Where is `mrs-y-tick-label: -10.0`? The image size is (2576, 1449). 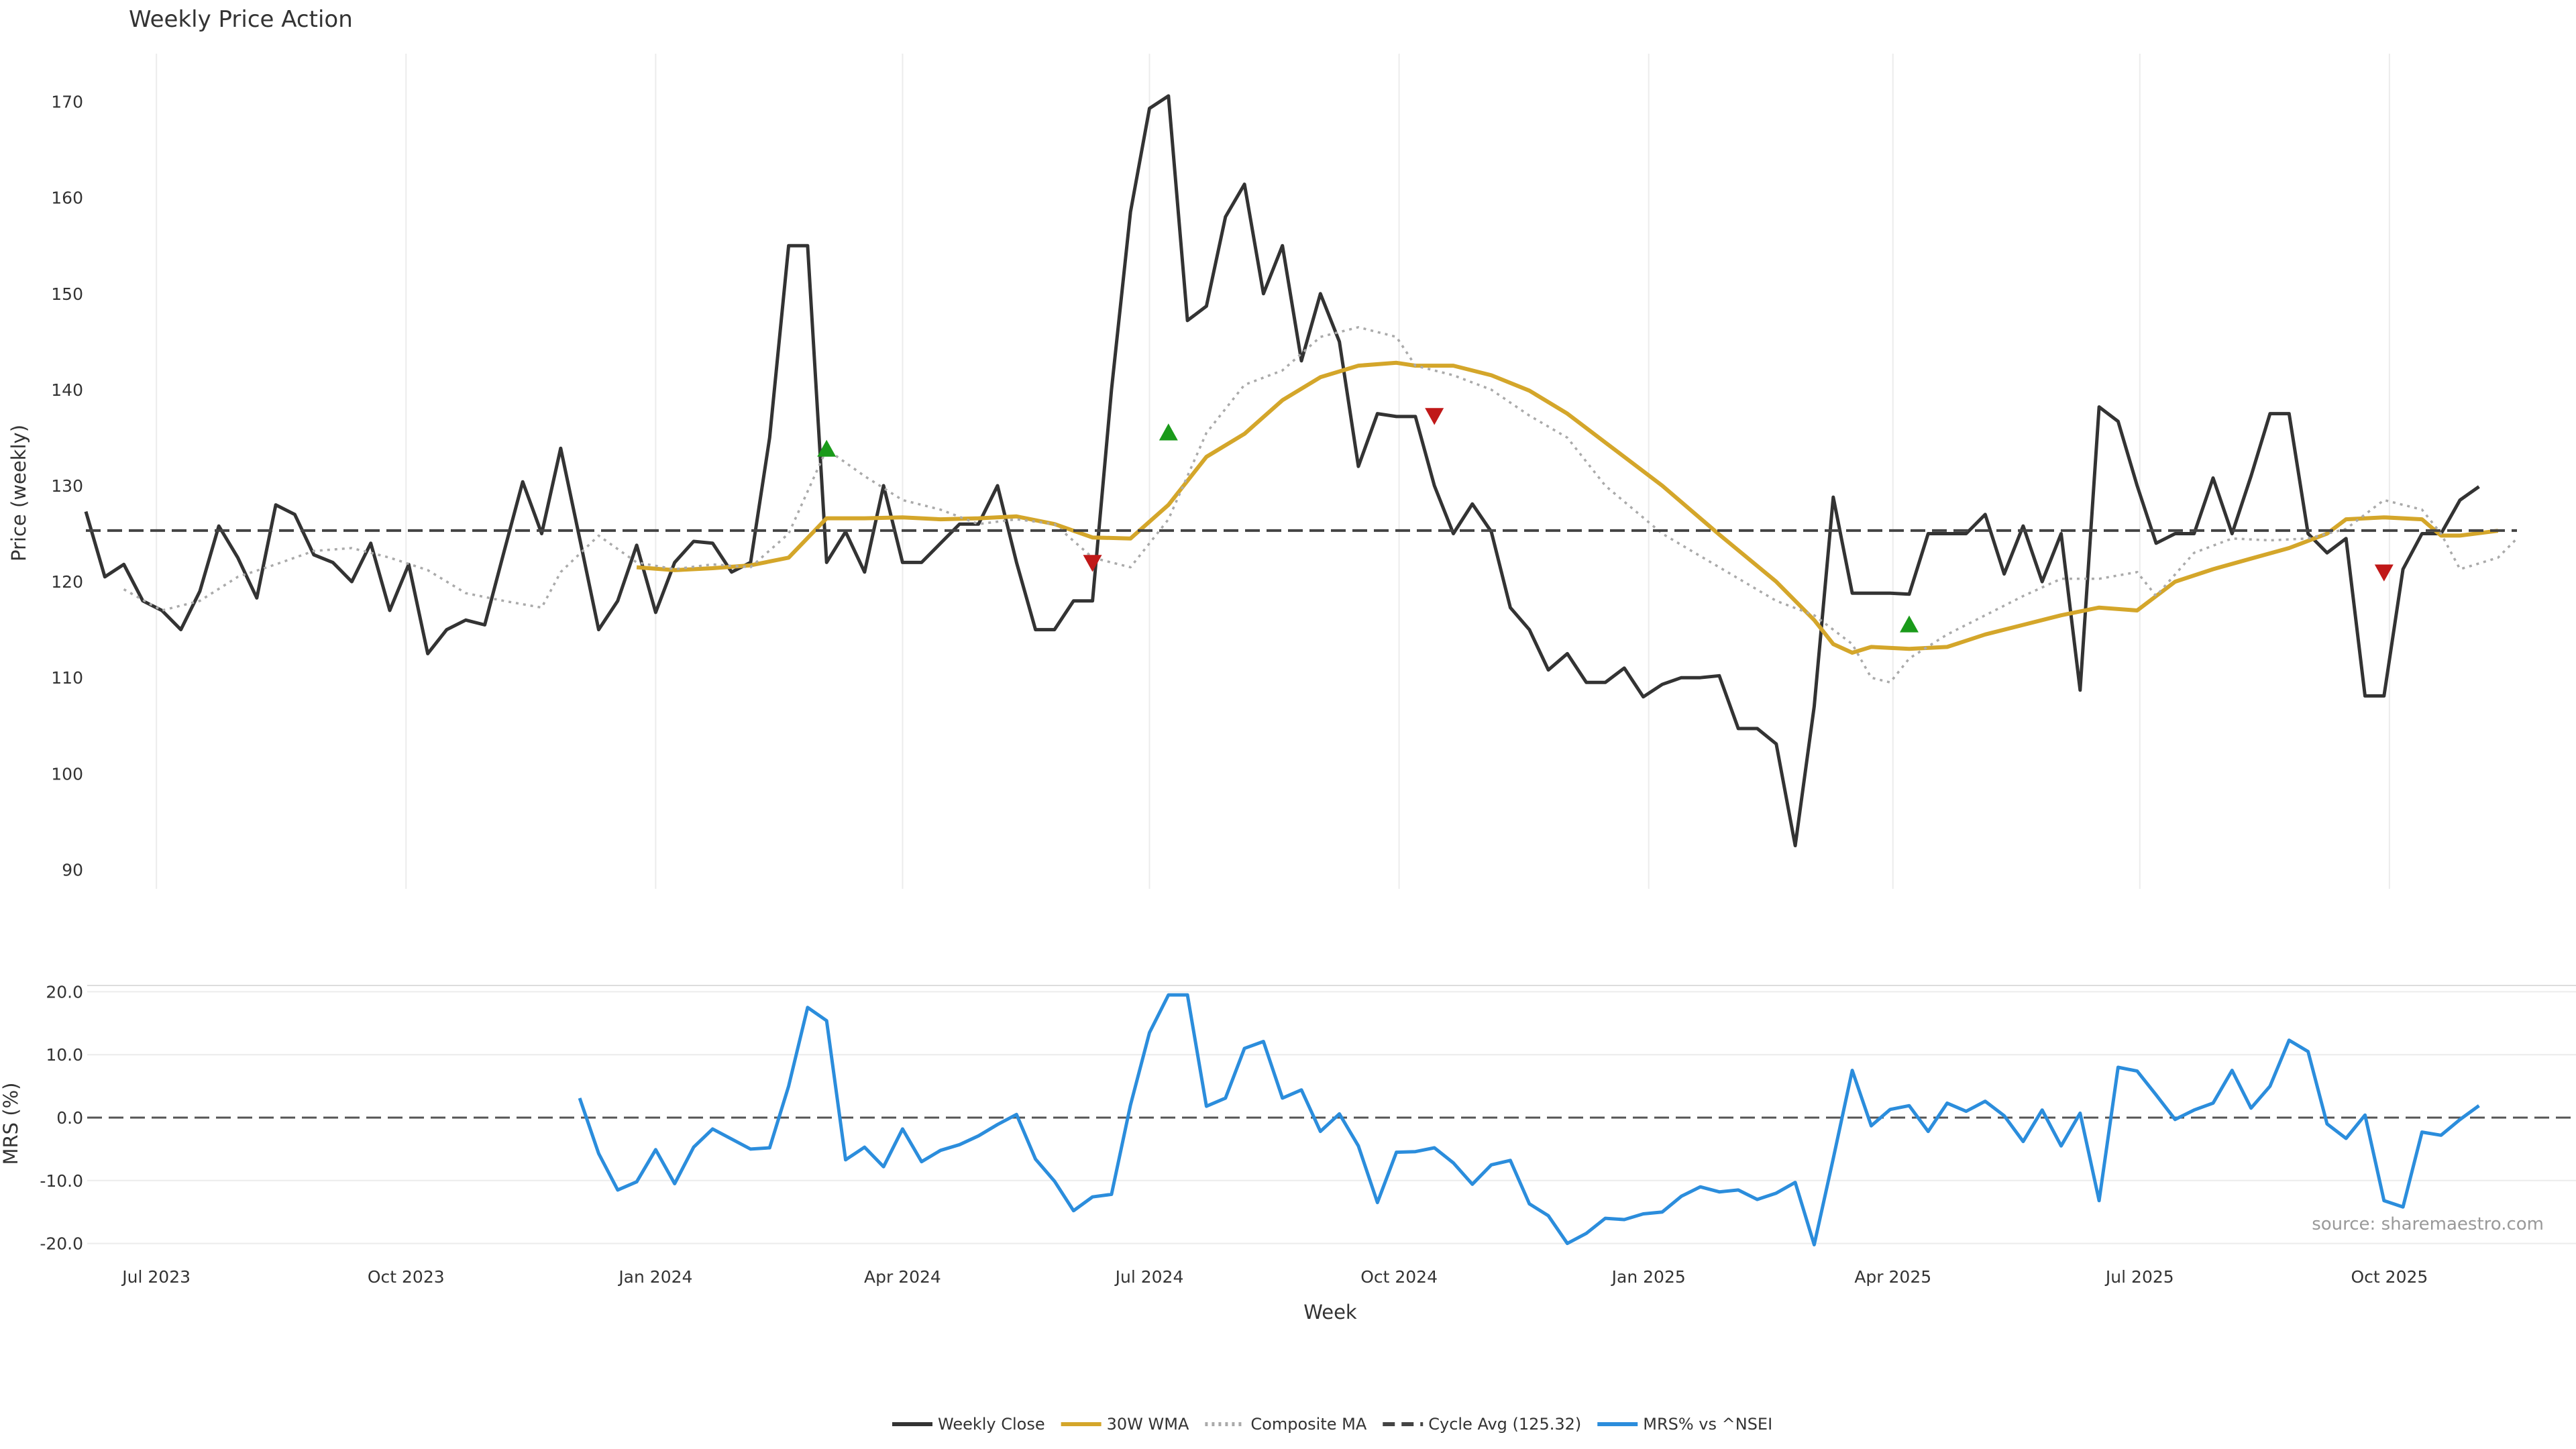
mrs-y-tick-label: -10.0 is located at coordinates (61, 1181).